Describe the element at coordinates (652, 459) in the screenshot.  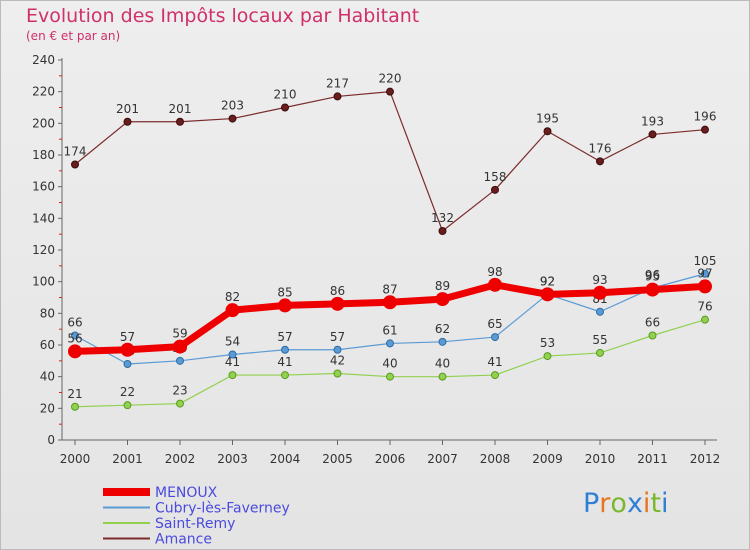
I see `x-tick-label: 2011` at that location.